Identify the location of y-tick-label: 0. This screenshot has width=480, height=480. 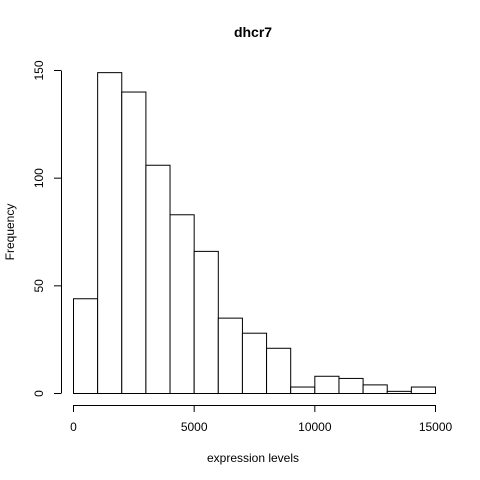
(39, 393).